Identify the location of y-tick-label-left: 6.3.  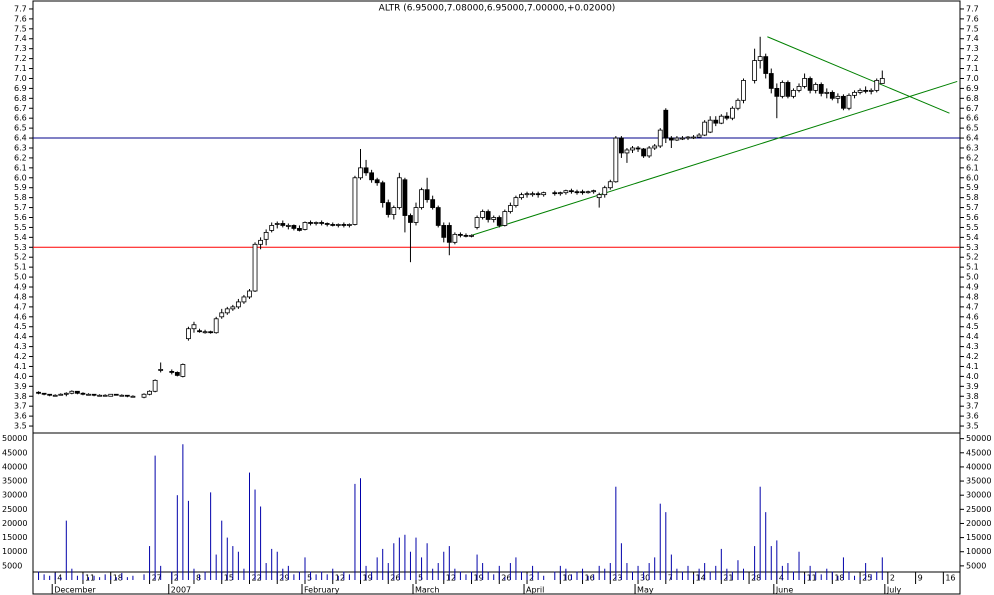
(20, 147).